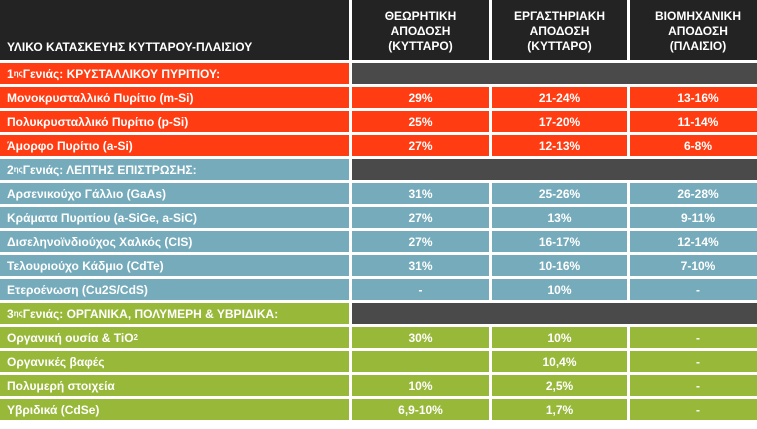 The width and height of the screenshot is (757, 429). What do you see at coordinates (559, 361) in the screenshot?
I see `row-laboratory: 10,4%` at bounding box center [559, 361].